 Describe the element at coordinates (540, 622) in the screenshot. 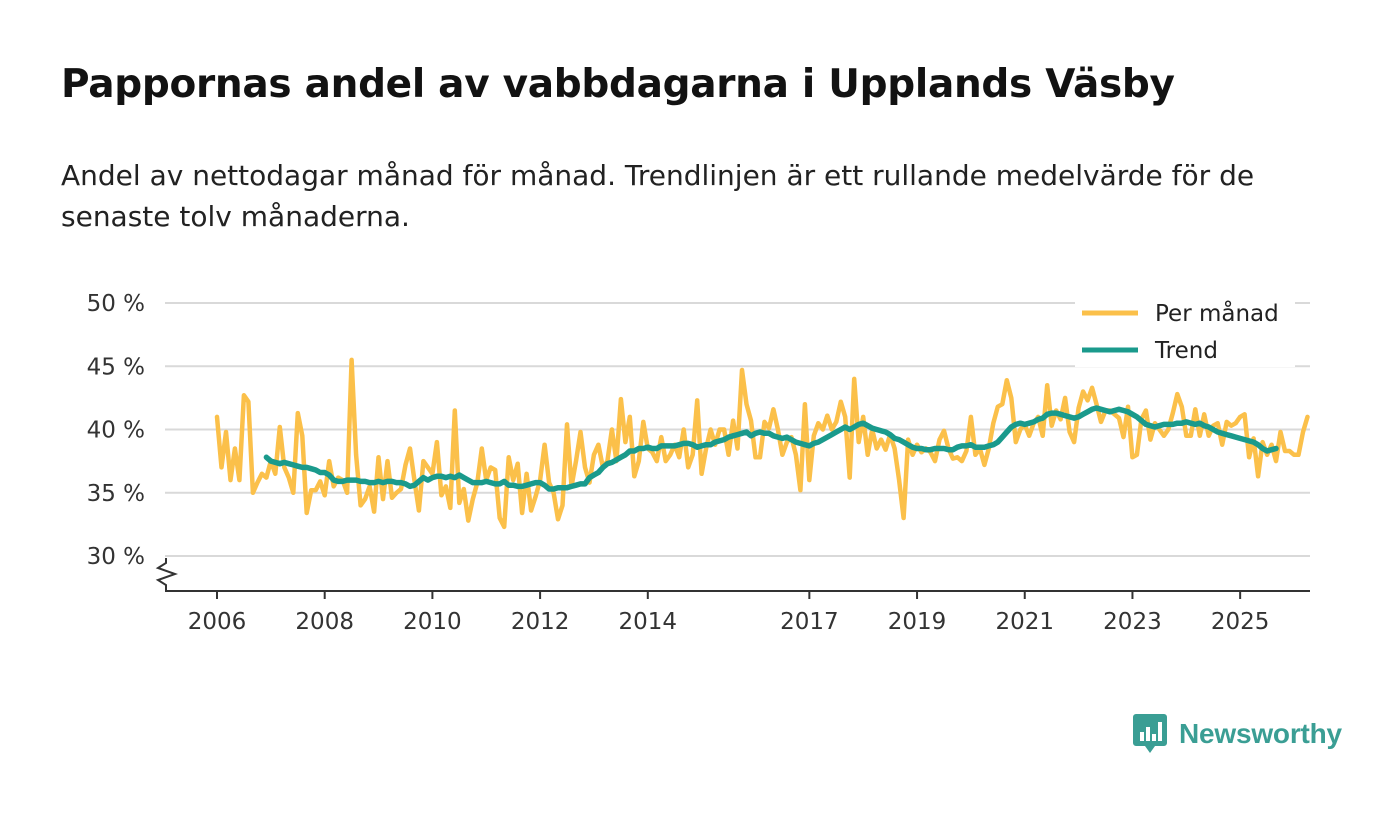

I see `x-tick-label: 2012` at that location.